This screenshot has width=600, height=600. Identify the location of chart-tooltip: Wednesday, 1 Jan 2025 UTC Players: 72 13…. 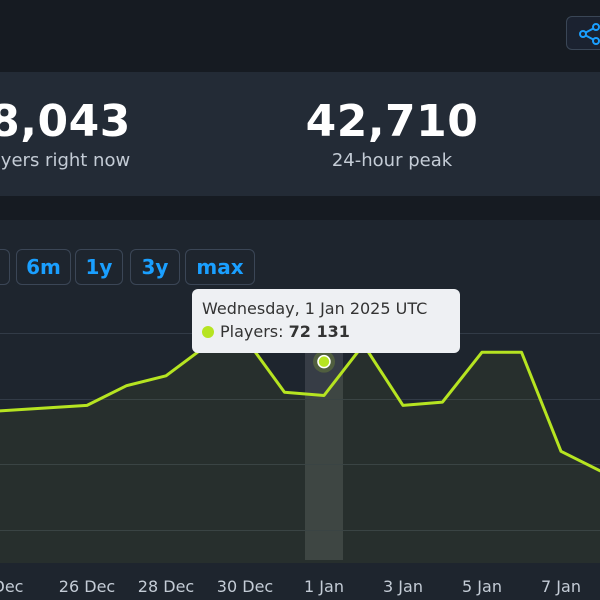
(326, 321).